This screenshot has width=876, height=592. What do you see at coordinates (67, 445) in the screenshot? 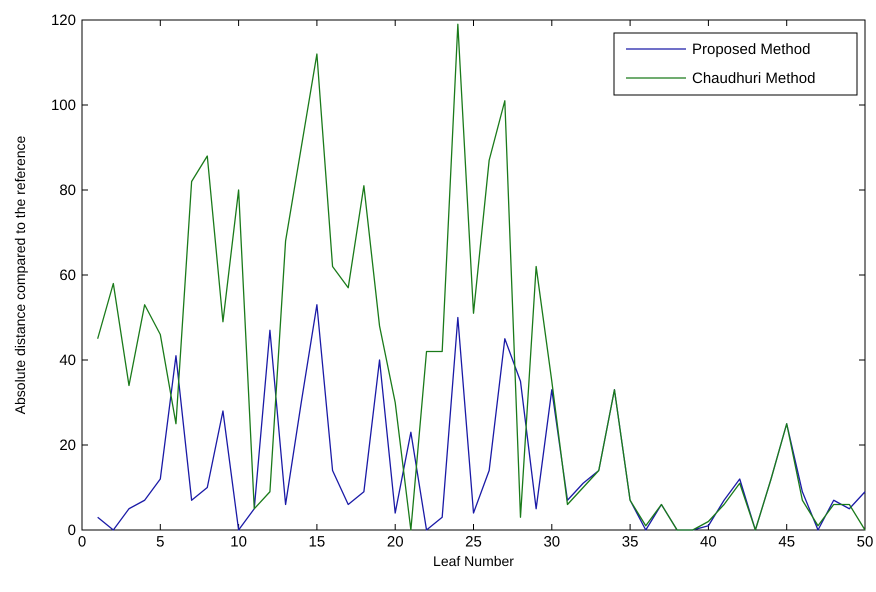
I see `y-tick-label: 20` at bounding box center [67, 445].